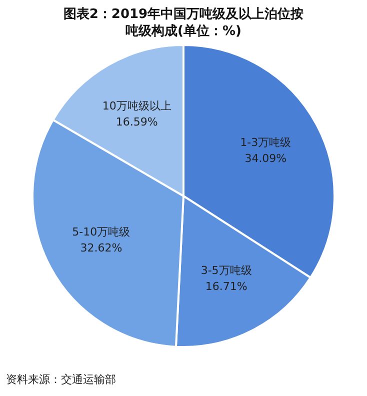 The image size is (367, 396). I want to click on text: 资料来源：交通运输部, so click(61, 379).